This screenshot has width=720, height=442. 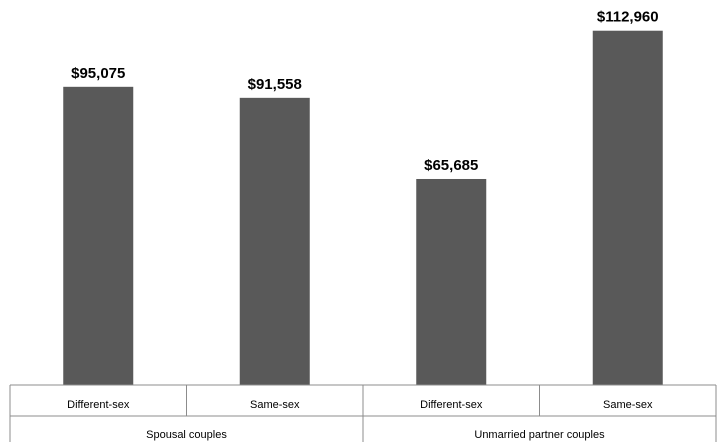 I want to click on data-label-0: $95,075, so click(x=98, y=73).